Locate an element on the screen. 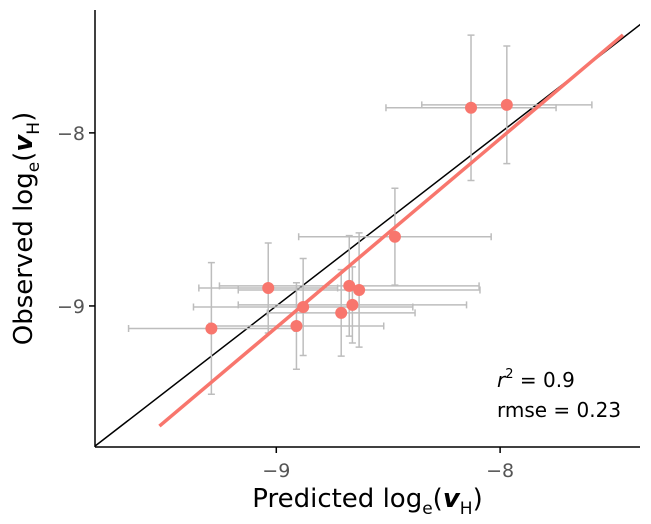 Image resolution: width=651 pixels, height=524 pixels. r-squared: r2 = 0.9 is located at coordinates (536, 379).